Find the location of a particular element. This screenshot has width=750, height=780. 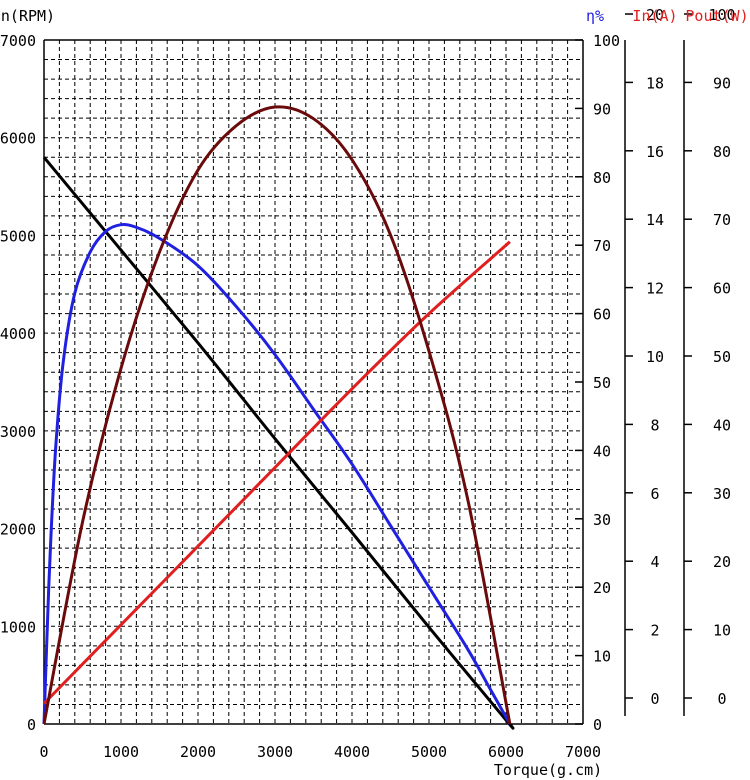

speed-tick-label: 0 is located at coordinates (31, 725).